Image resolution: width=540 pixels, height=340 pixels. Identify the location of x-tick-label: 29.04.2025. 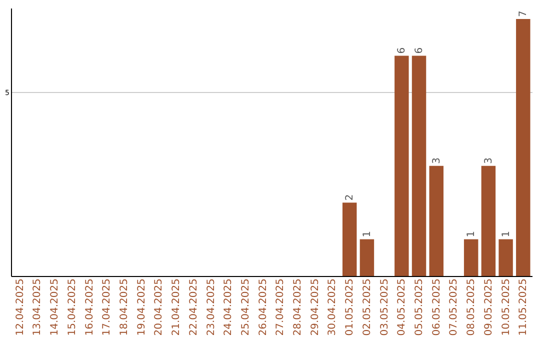
(315, 307).